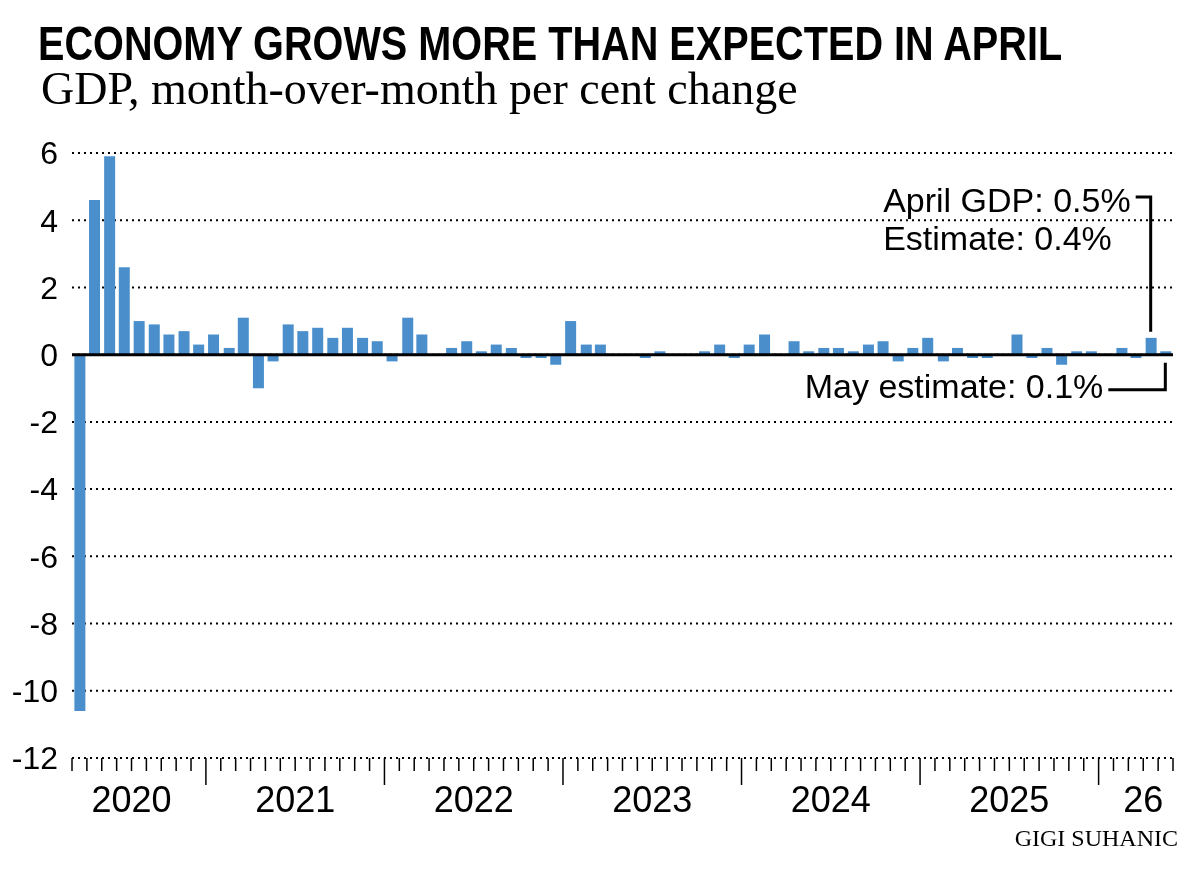 The width and height of the screenshot is (1200, 881). Describe the element at coordinates (954, 385) in the screenshot. I see `annotation: May estimate: 0.1%` at that location.